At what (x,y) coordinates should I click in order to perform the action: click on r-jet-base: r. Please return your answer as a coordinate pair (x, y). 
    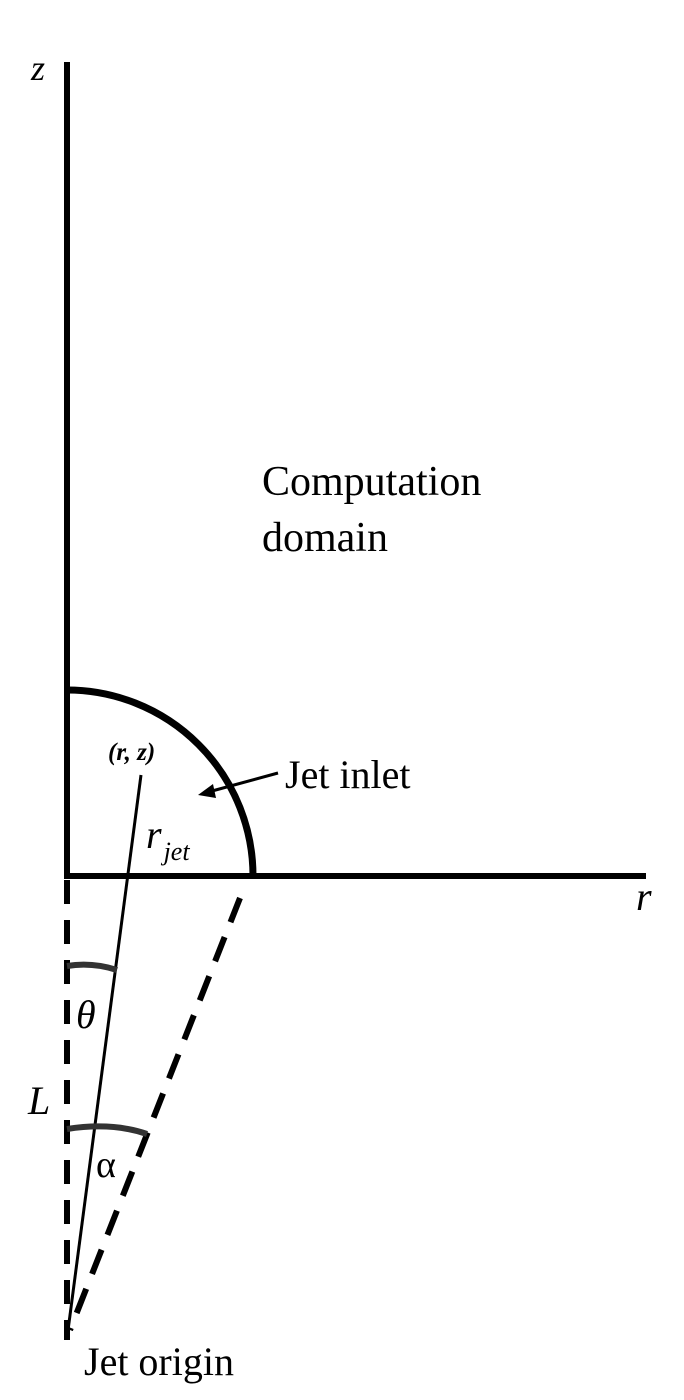
    Looking at the image, I should click on (154, 834).